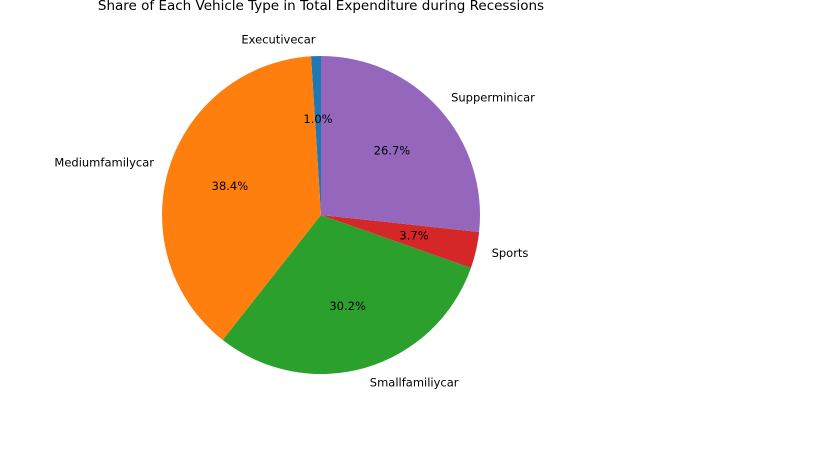 The width and height of the screenshot is (813, 453). Describe the element at coordinates (510, 253) in the screenshot. I see `pie-label-sports: Sports` at that location.